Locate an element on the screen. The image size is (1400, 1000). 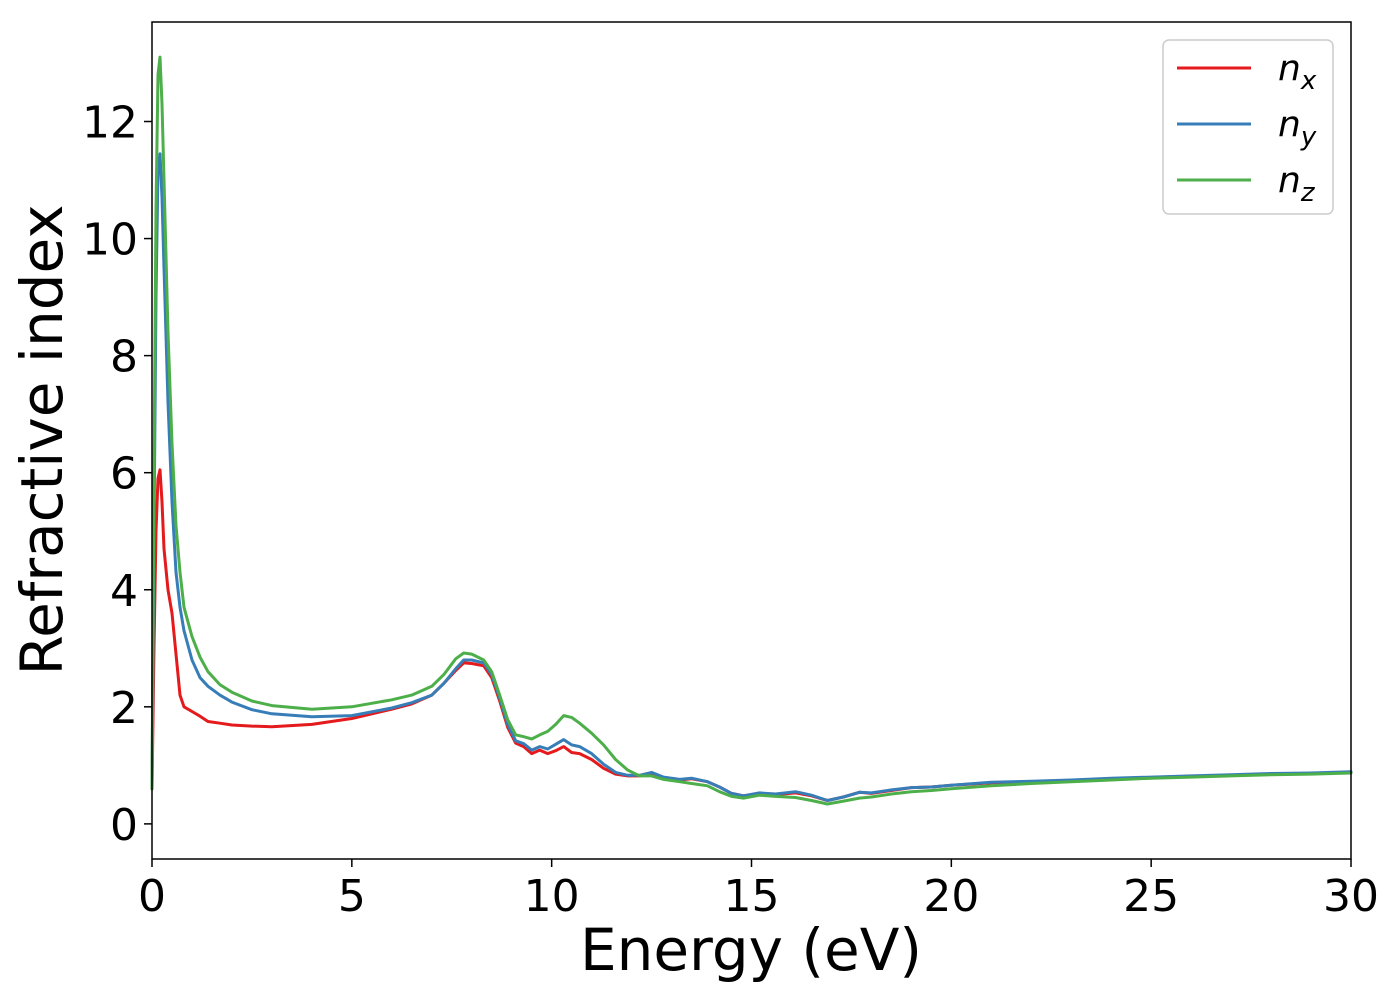
y-axis: 0 2 4 6 8 10 12 is located at coordinates (117, 474).